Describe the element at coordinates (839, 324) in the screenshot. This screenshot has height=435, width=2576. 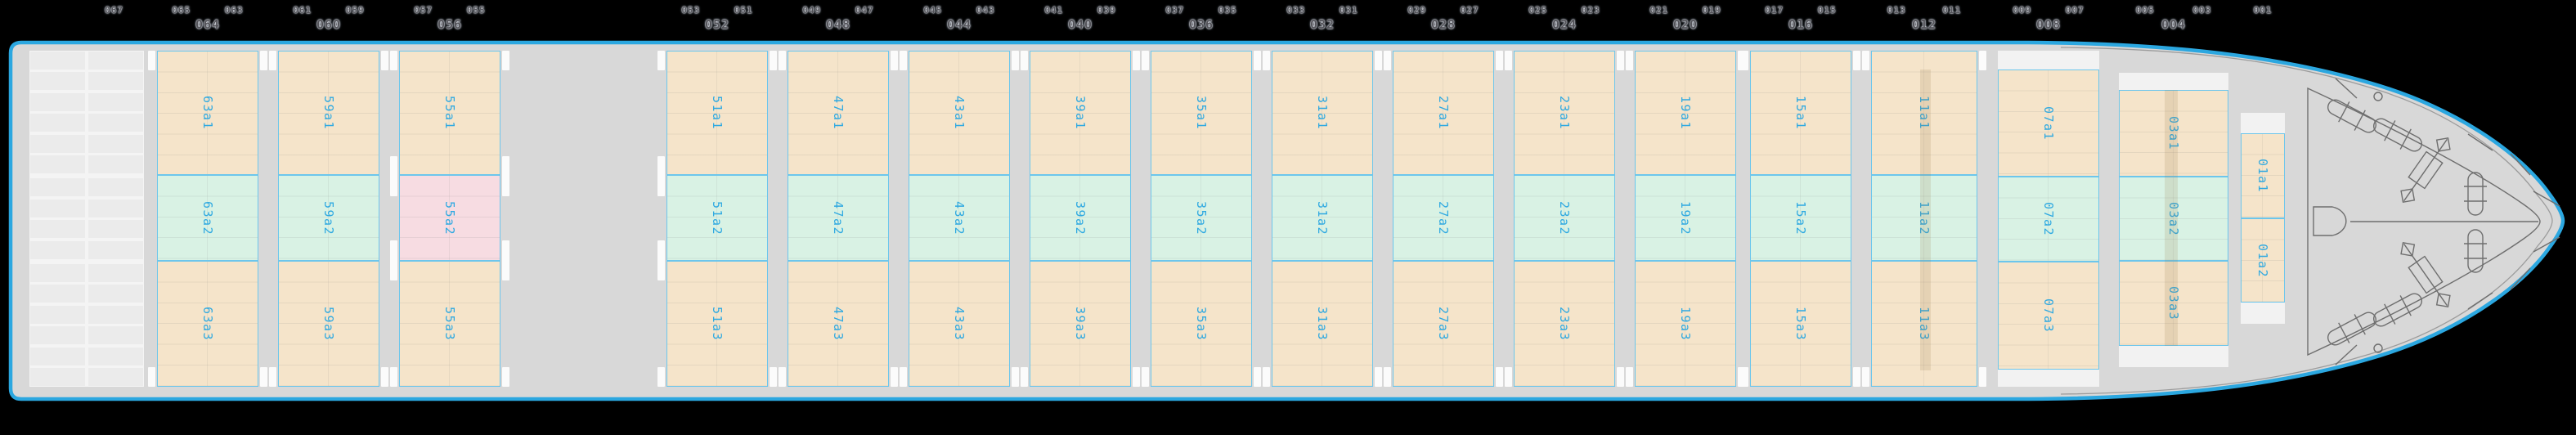
I see `cargo-slot-47a3: 47a3` at that location.